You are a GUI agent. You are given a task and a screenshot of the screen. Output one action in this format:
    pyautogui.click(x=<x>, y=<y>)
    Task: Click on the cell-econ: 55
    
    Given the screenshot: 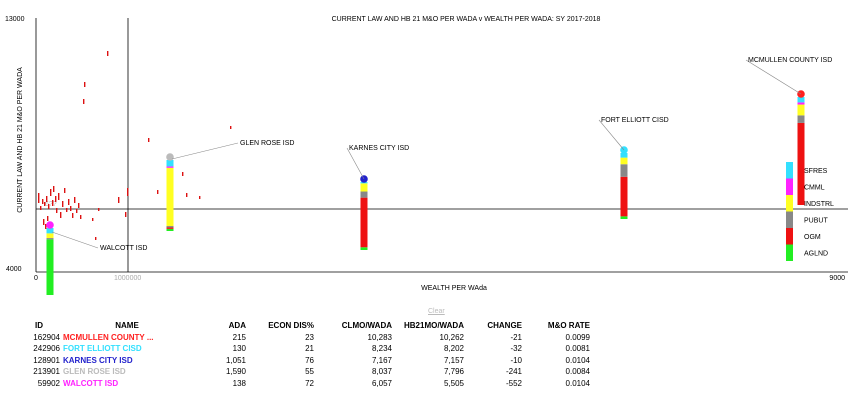 What is the action you would take?
    pyautogui.click(x=309, y=371)
    